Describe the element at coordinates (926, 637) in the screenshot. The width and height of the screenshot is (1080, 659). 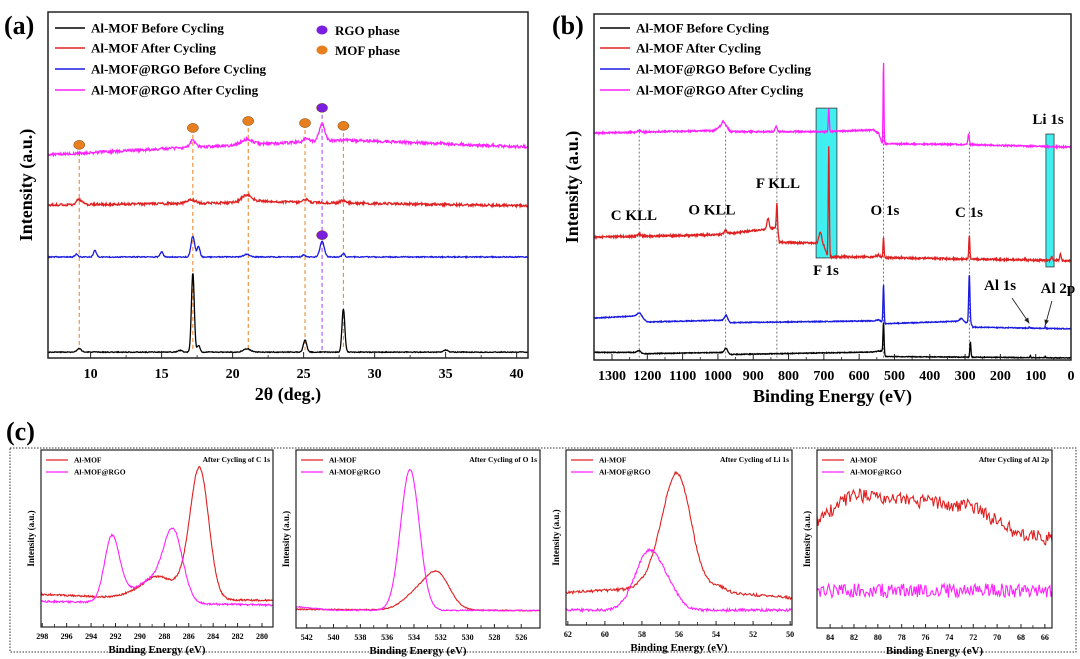
I see `x-tick-label: 76` at that location.